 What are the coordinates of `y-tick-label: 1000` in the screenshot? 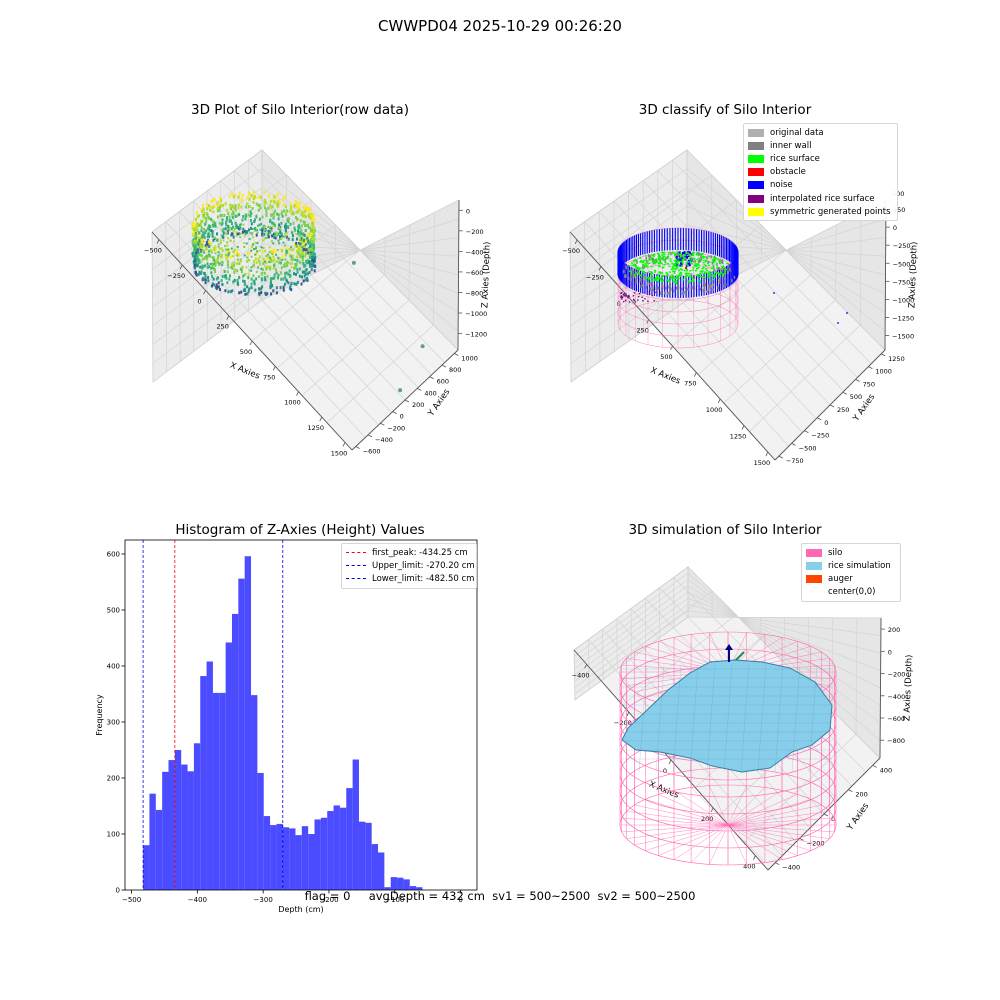 It's located at (883, 372).